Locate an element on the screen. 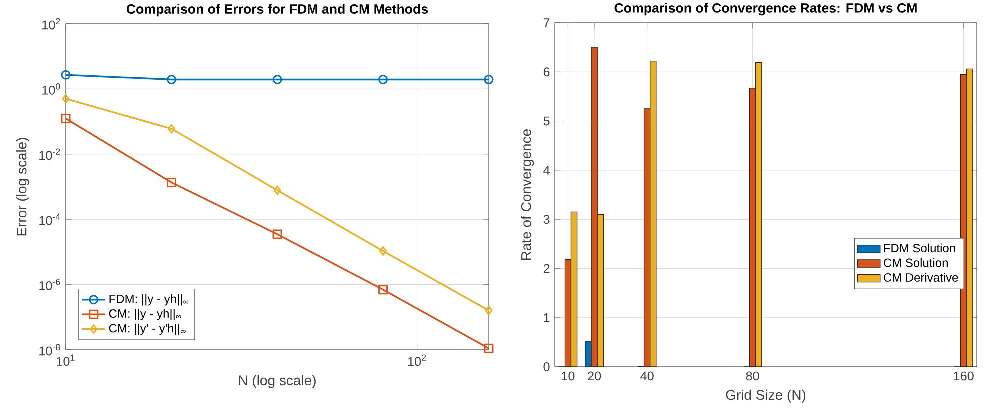 The height and width of the screenshot is (412, 987). y-axis-title: Error (log scale) is located at coordinates (23, 187).